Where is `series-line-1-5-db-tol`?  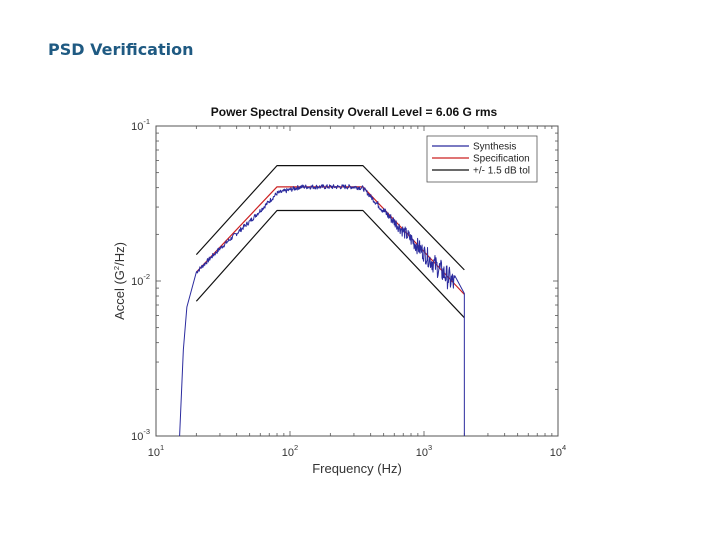
series-line-1-5-db-tol is located at coordinates (330, 218).